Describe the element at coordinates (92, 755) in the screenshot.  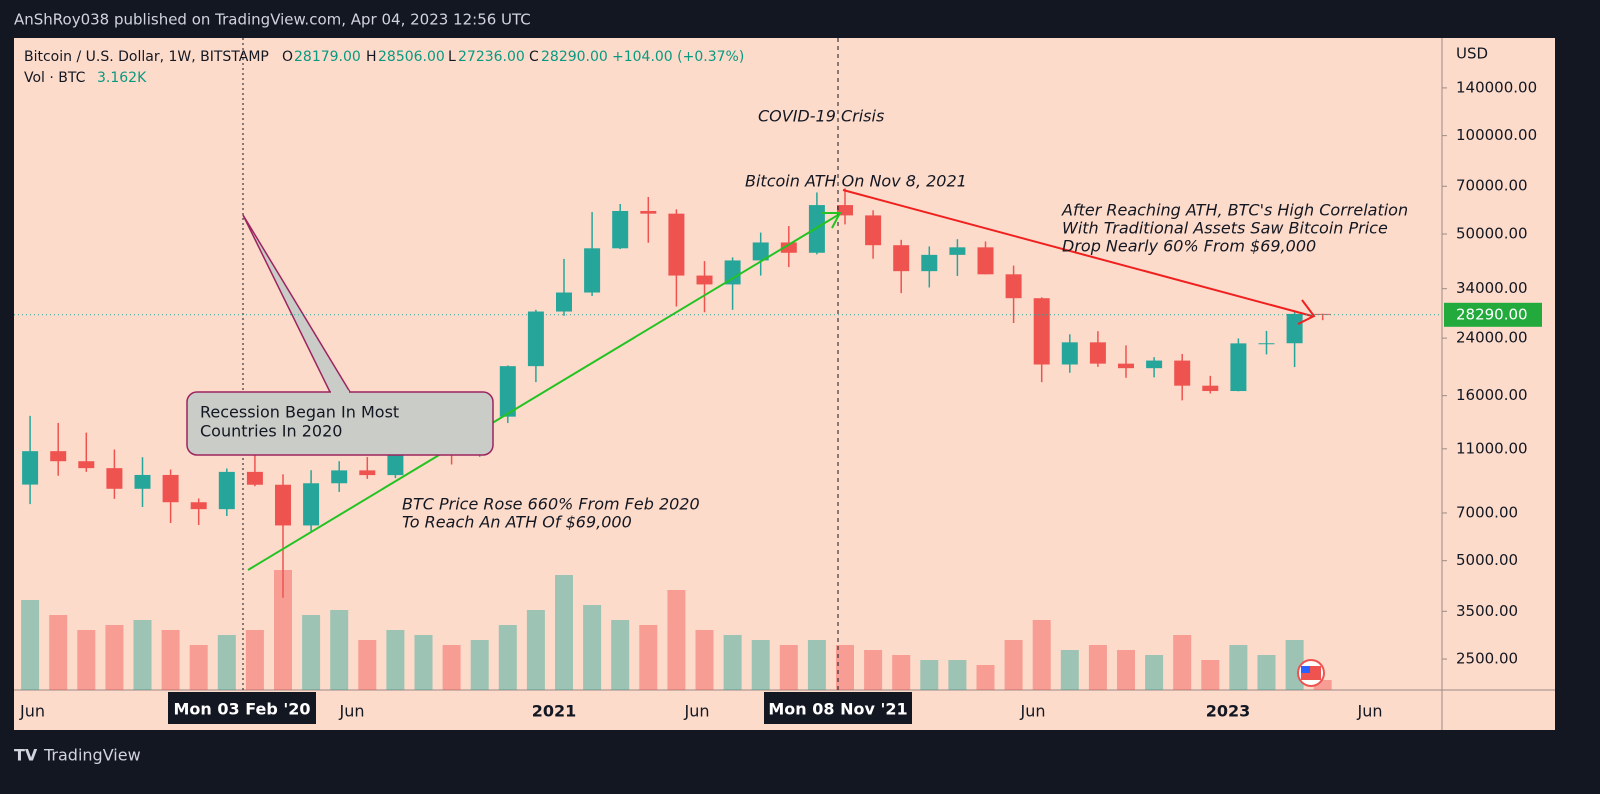
I see `brand: TradingView` at that location.